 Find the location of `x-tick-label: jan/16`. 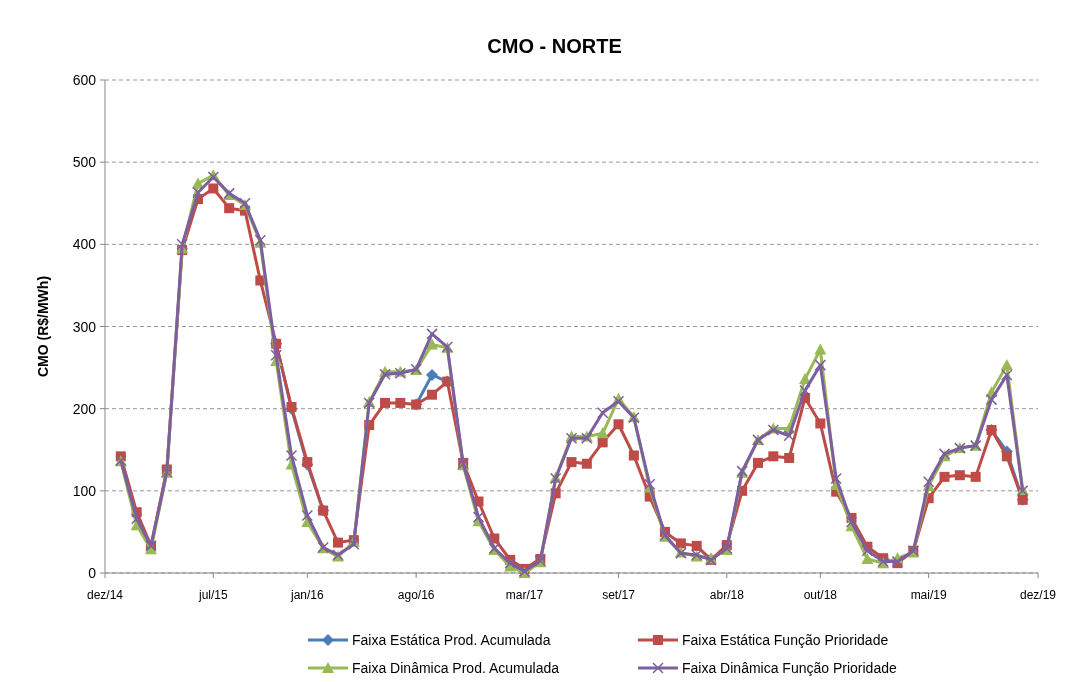

x-tick-label: jan/16 is located at coordinates (307, 595).